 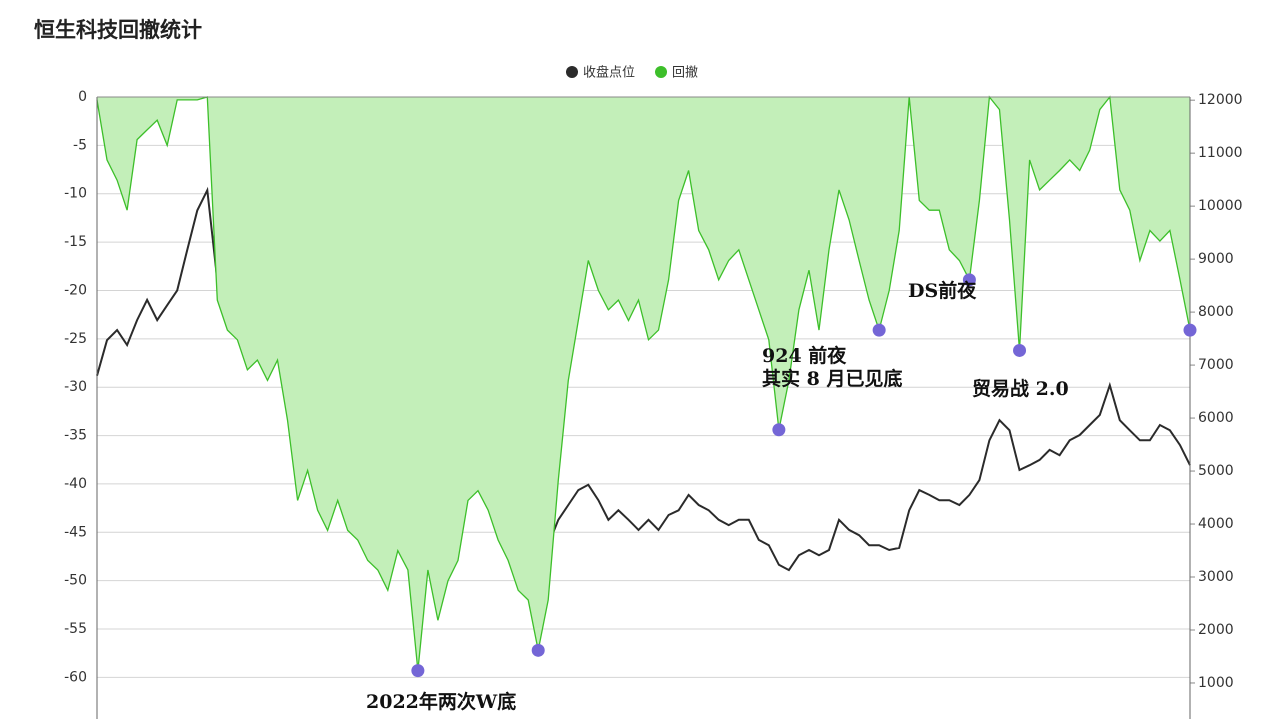 What do you see at coordinates (1216, 259) in the screenshot?
I see `y2-tick-label: 9000` at bounding box center [1216, 259].